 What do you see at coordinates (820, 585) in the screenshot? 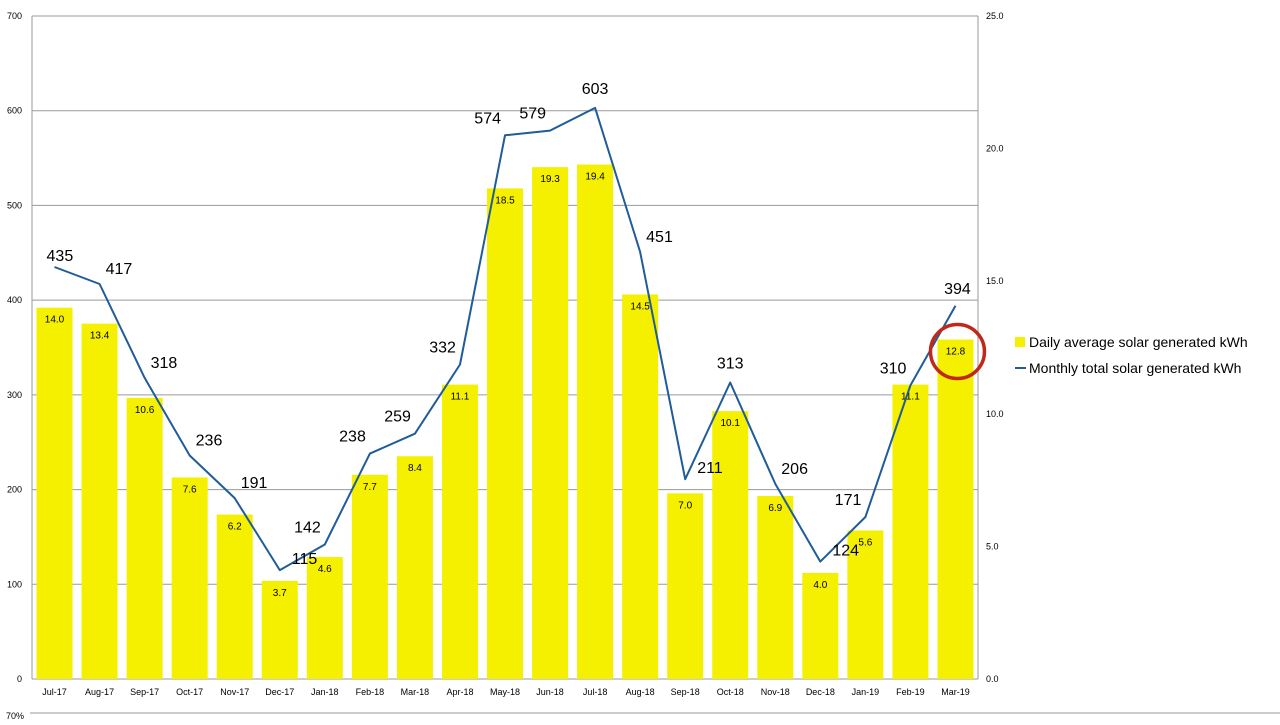
I see `bar-value-label: 4.0` at bounding box center [820, 585].